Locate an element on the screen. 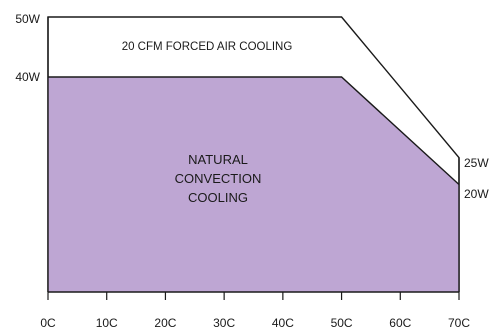  end-label-20w: 20W is located at coordinates (476, 194).